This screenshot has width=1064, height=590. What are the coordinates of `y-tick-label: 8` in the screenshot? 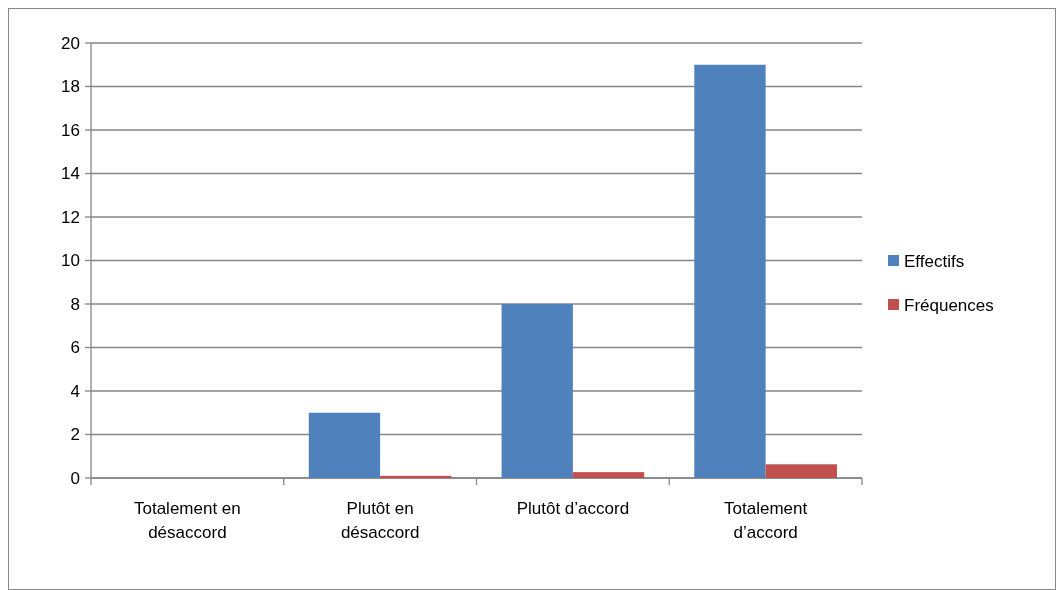 It's located at (75, 304).